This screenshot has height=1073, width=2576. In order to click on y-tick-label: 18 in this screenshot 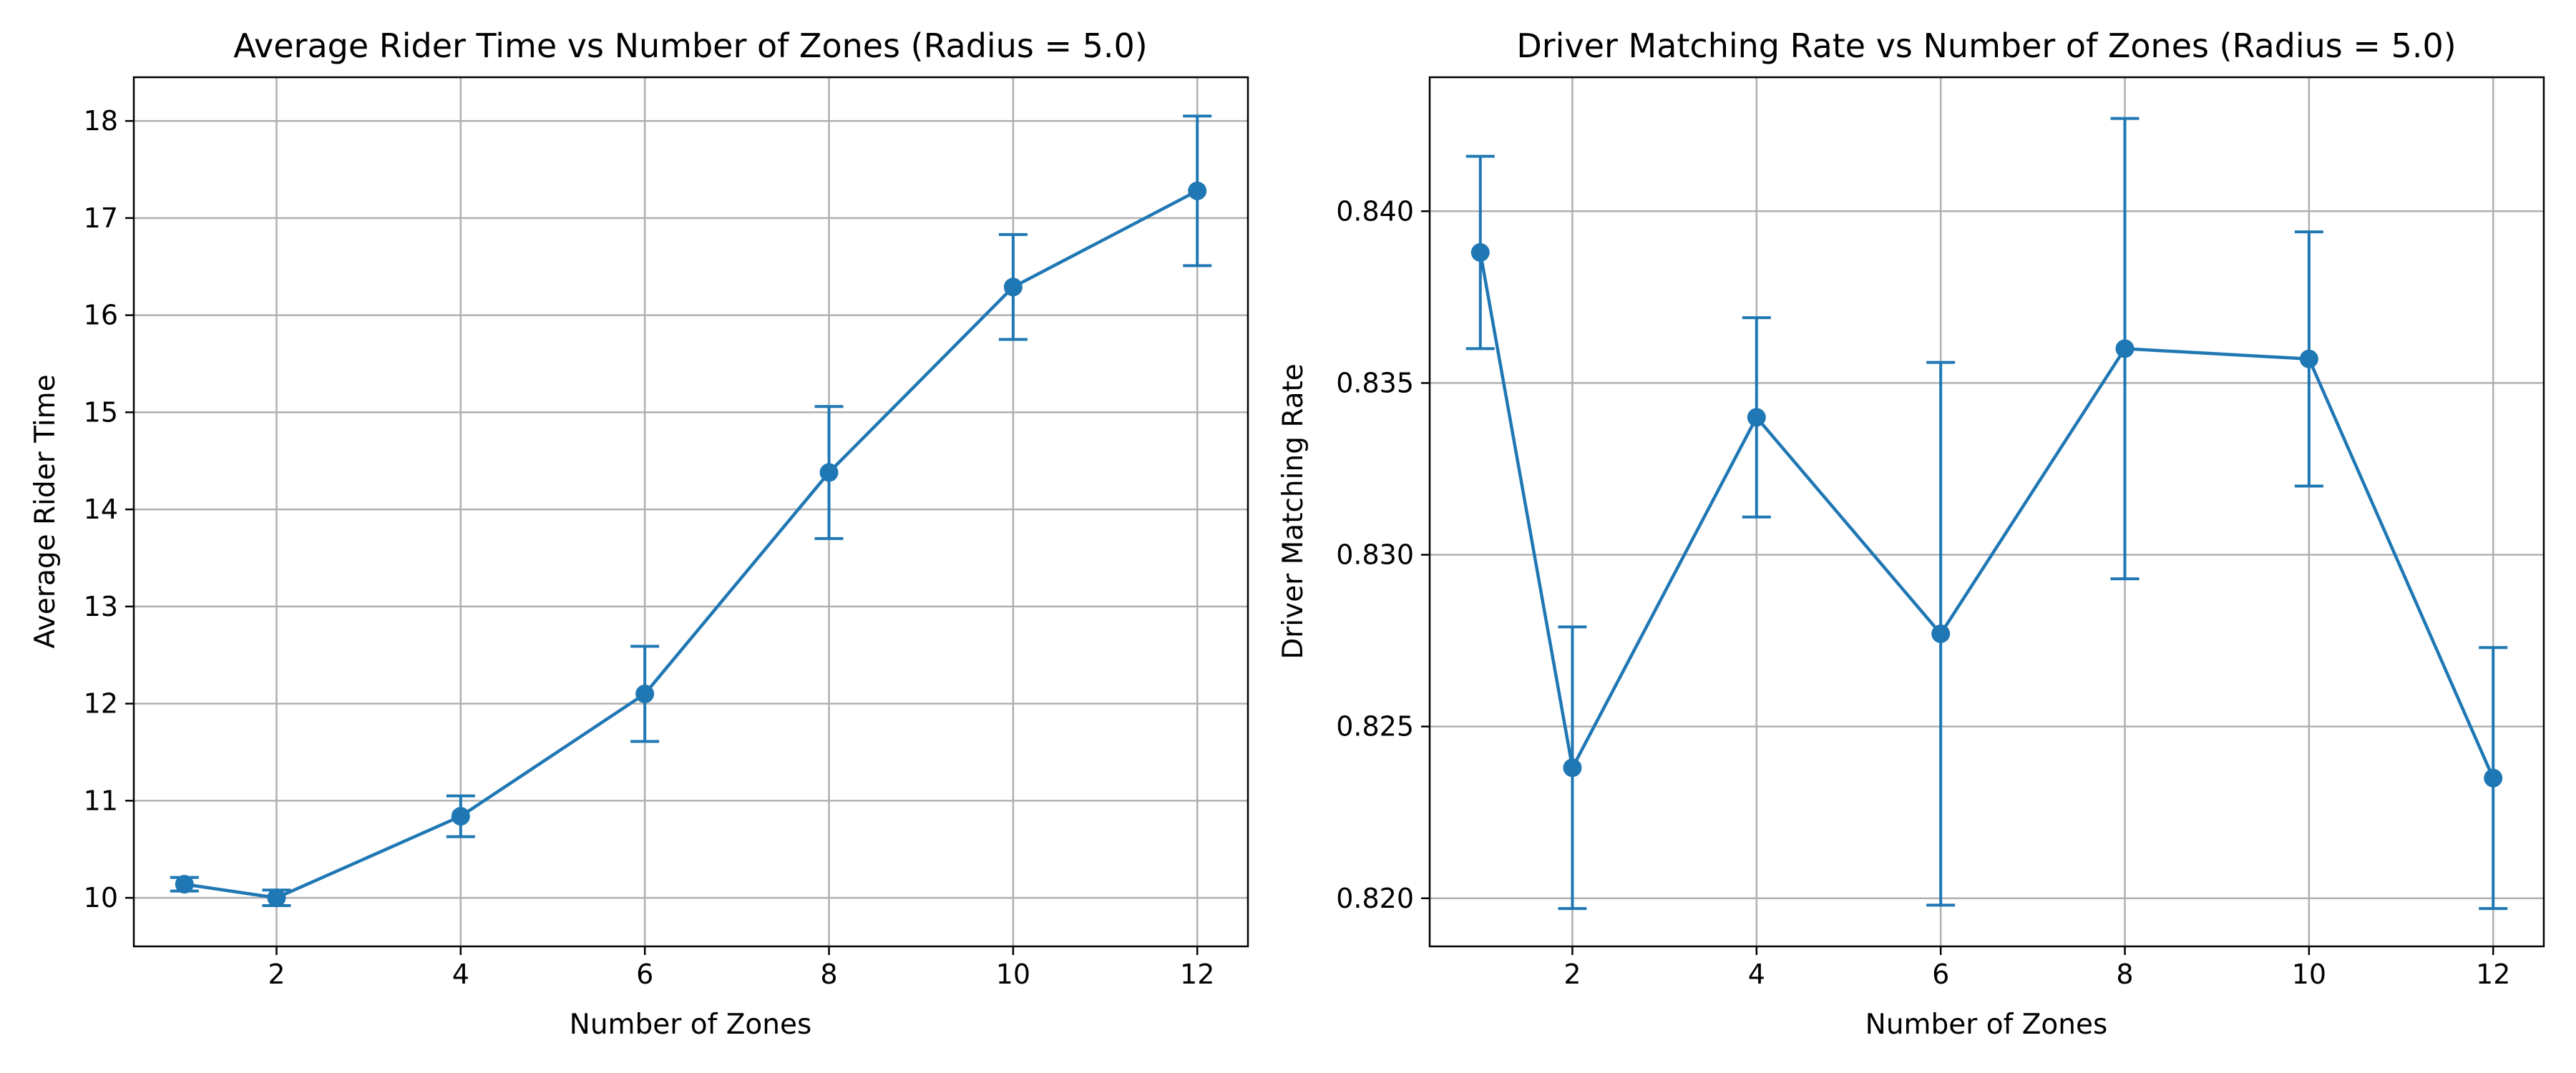, I will do `click(101, 121)`.